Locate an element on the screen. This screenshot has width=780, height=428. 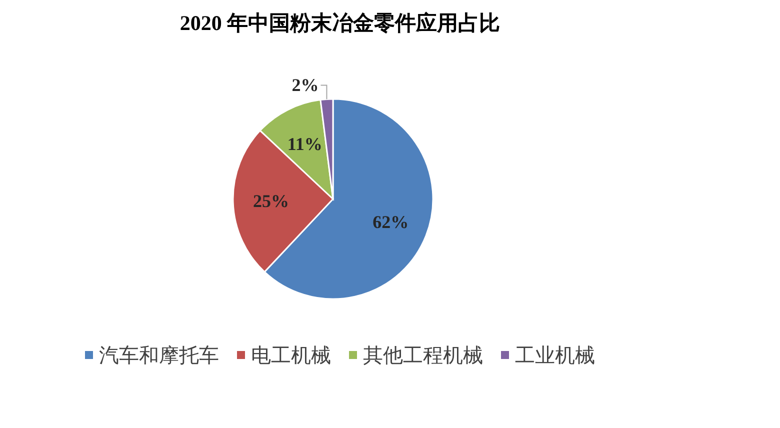
data-label: 62% is located at coordinates (390, 222).